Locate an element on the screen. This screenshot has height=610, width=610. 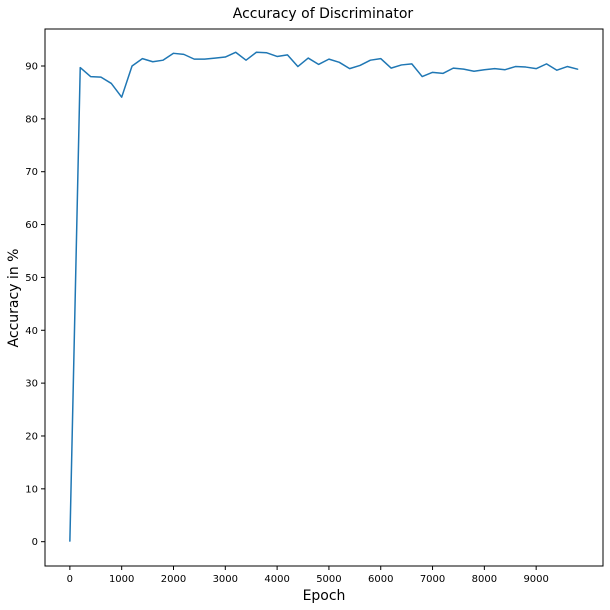
y-axis-label: Accuracy in % is located at coordinates (14, 298).